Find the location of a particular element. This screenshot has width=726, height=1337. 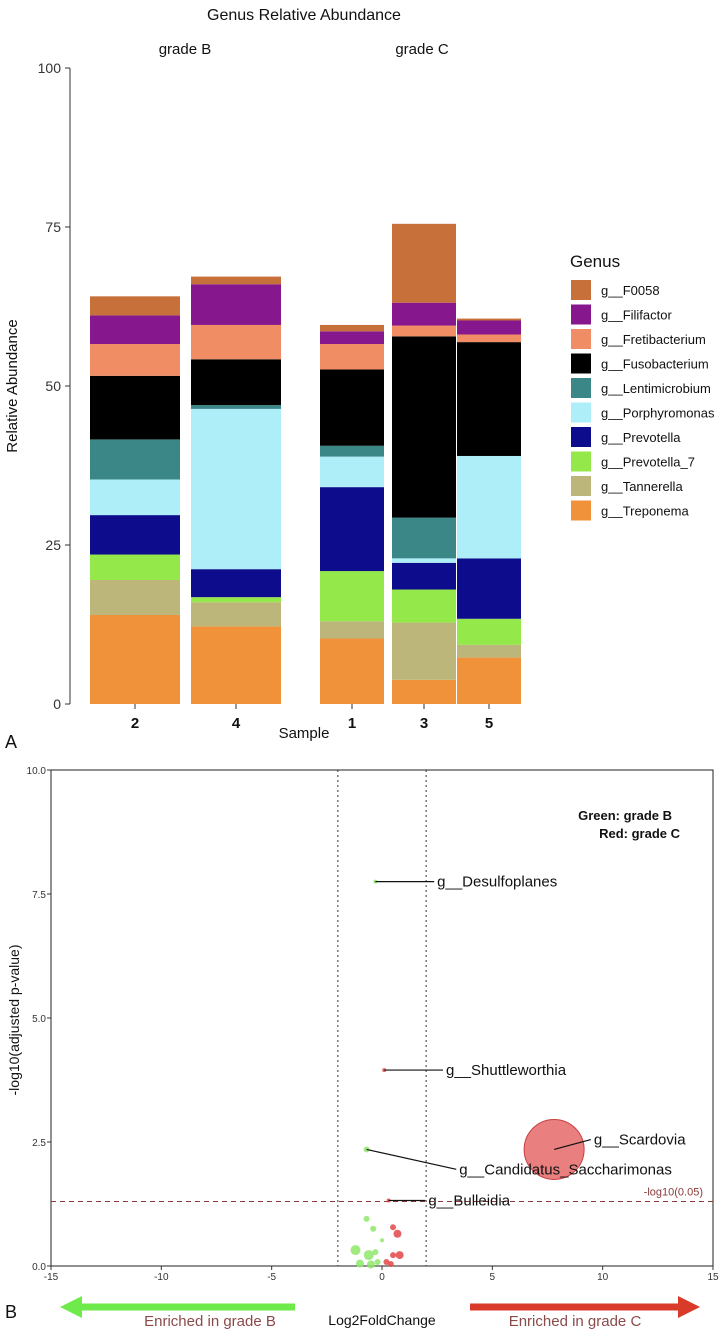

legend-label: g__Prevotella_7 is located at coordinates (648, 462).